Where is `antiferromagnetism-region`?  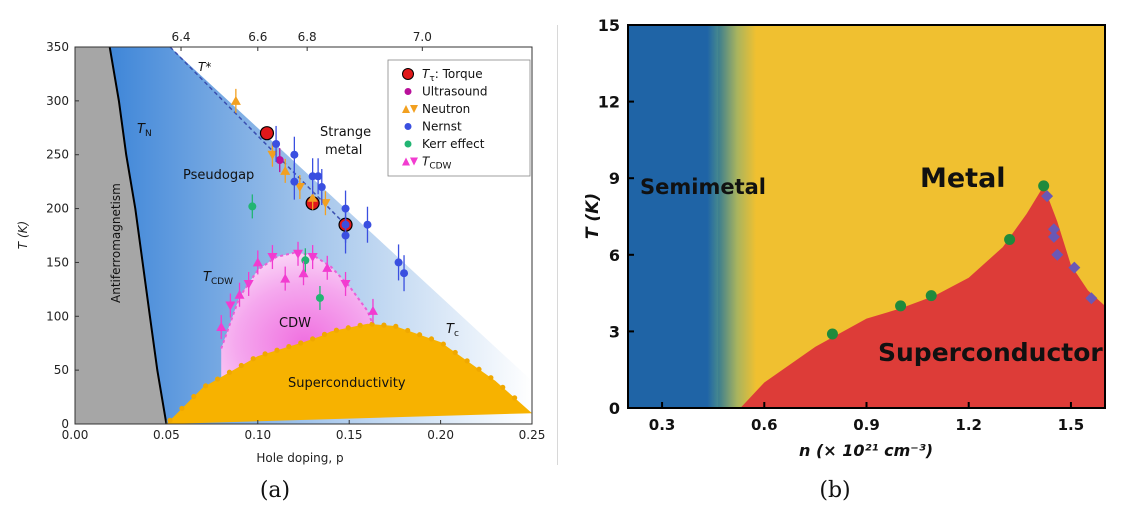
antiferromagnetism-region is located at coordinates (121, 235).